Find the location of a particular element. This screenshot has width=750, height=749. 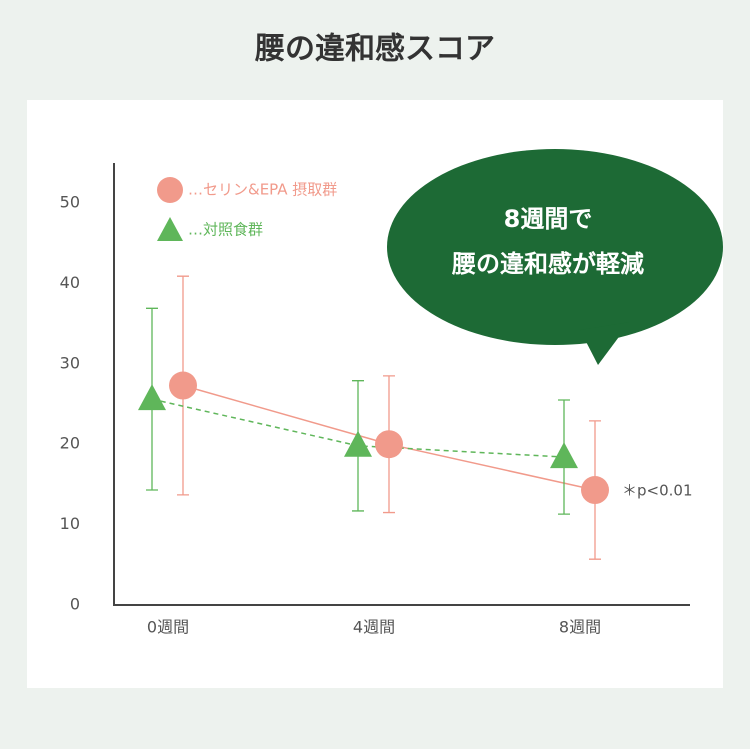

y-tick-label: 20 is located at coordinates (70, 443).